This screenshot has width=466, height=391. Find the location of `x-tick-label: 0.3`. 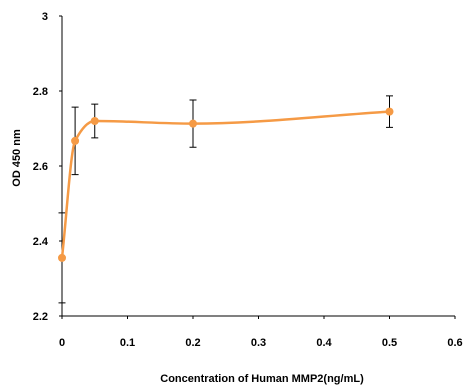

x-tick-label: 0.3 is located at coordinates (258, 343).